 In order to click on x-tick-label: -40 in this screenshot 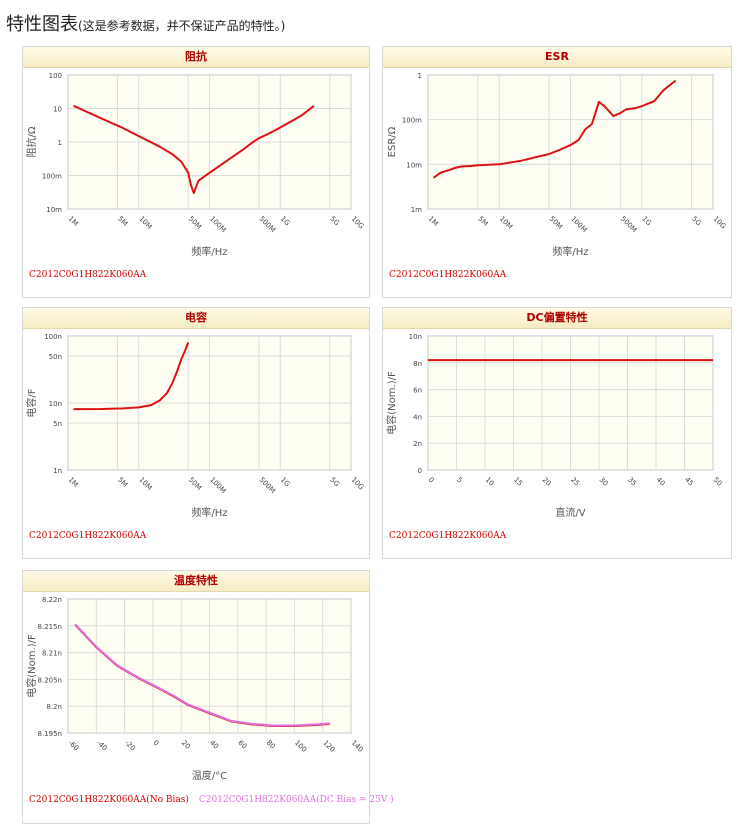, I will do `click(102, 746)`.